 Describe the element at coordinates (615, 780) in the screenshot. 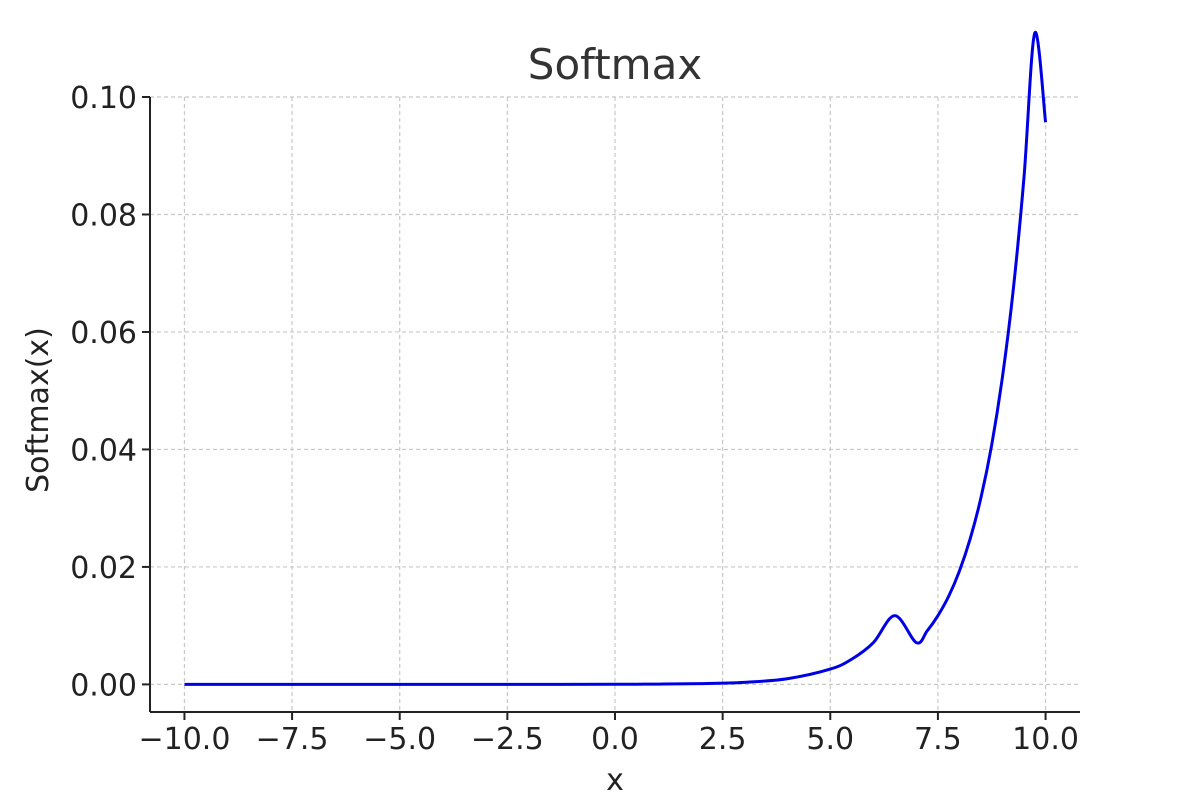

I see `x-axis-label: x` at that location.